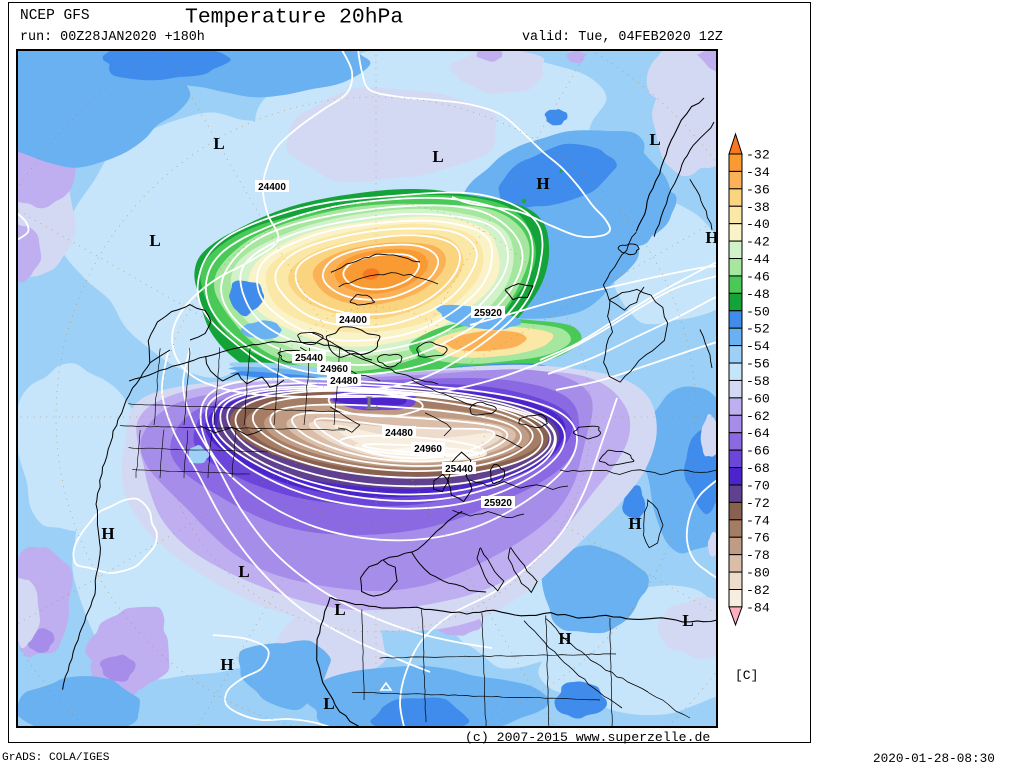 This screenshot has height=768, width=1024. I want to click on svg-text: -34, so click(758, 172).